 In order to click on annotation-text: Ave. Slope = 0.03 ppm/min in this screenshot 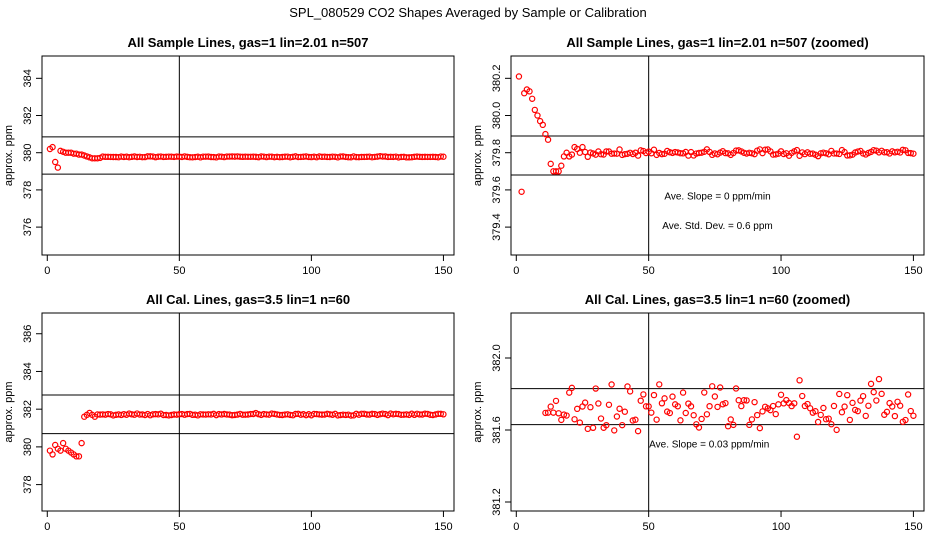, I will do `click(709, 445)`.